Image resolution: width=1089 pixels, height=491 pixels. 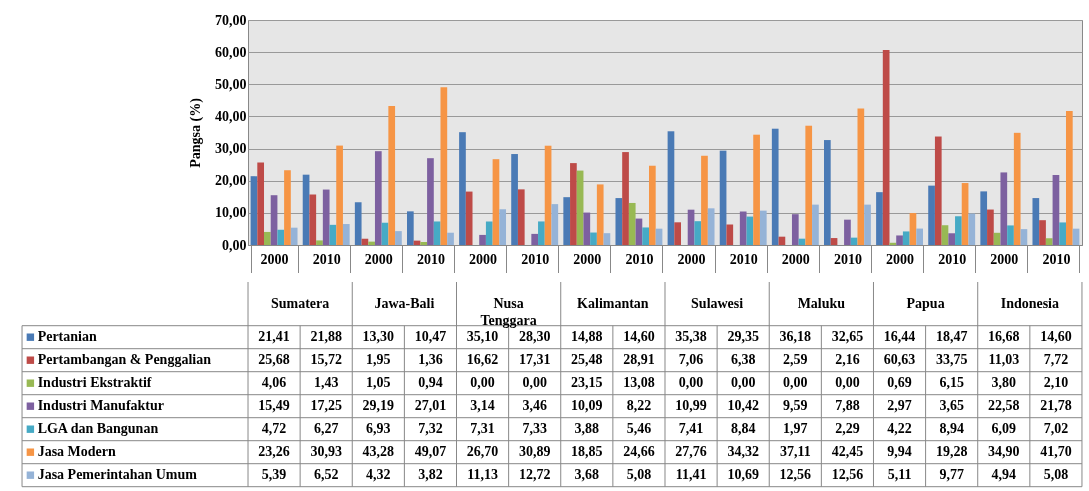 What do you see at coordinates (326, 360) in the screenshot?
I see `data-label: 15,72` at bounding box center [326, 360].